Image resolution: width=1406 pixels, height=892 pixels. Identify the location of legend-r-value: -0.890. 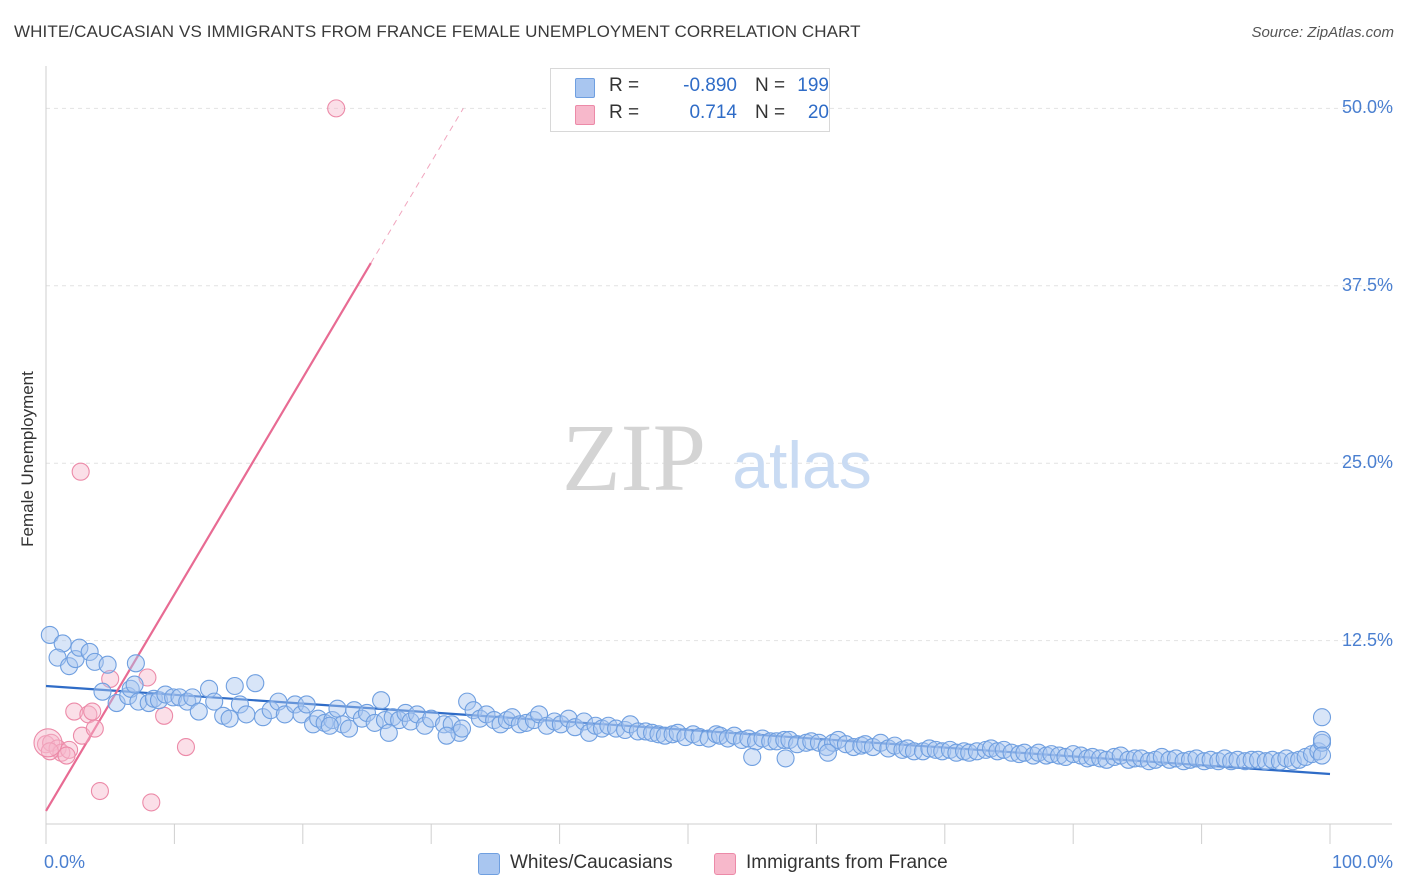
(710, 85).